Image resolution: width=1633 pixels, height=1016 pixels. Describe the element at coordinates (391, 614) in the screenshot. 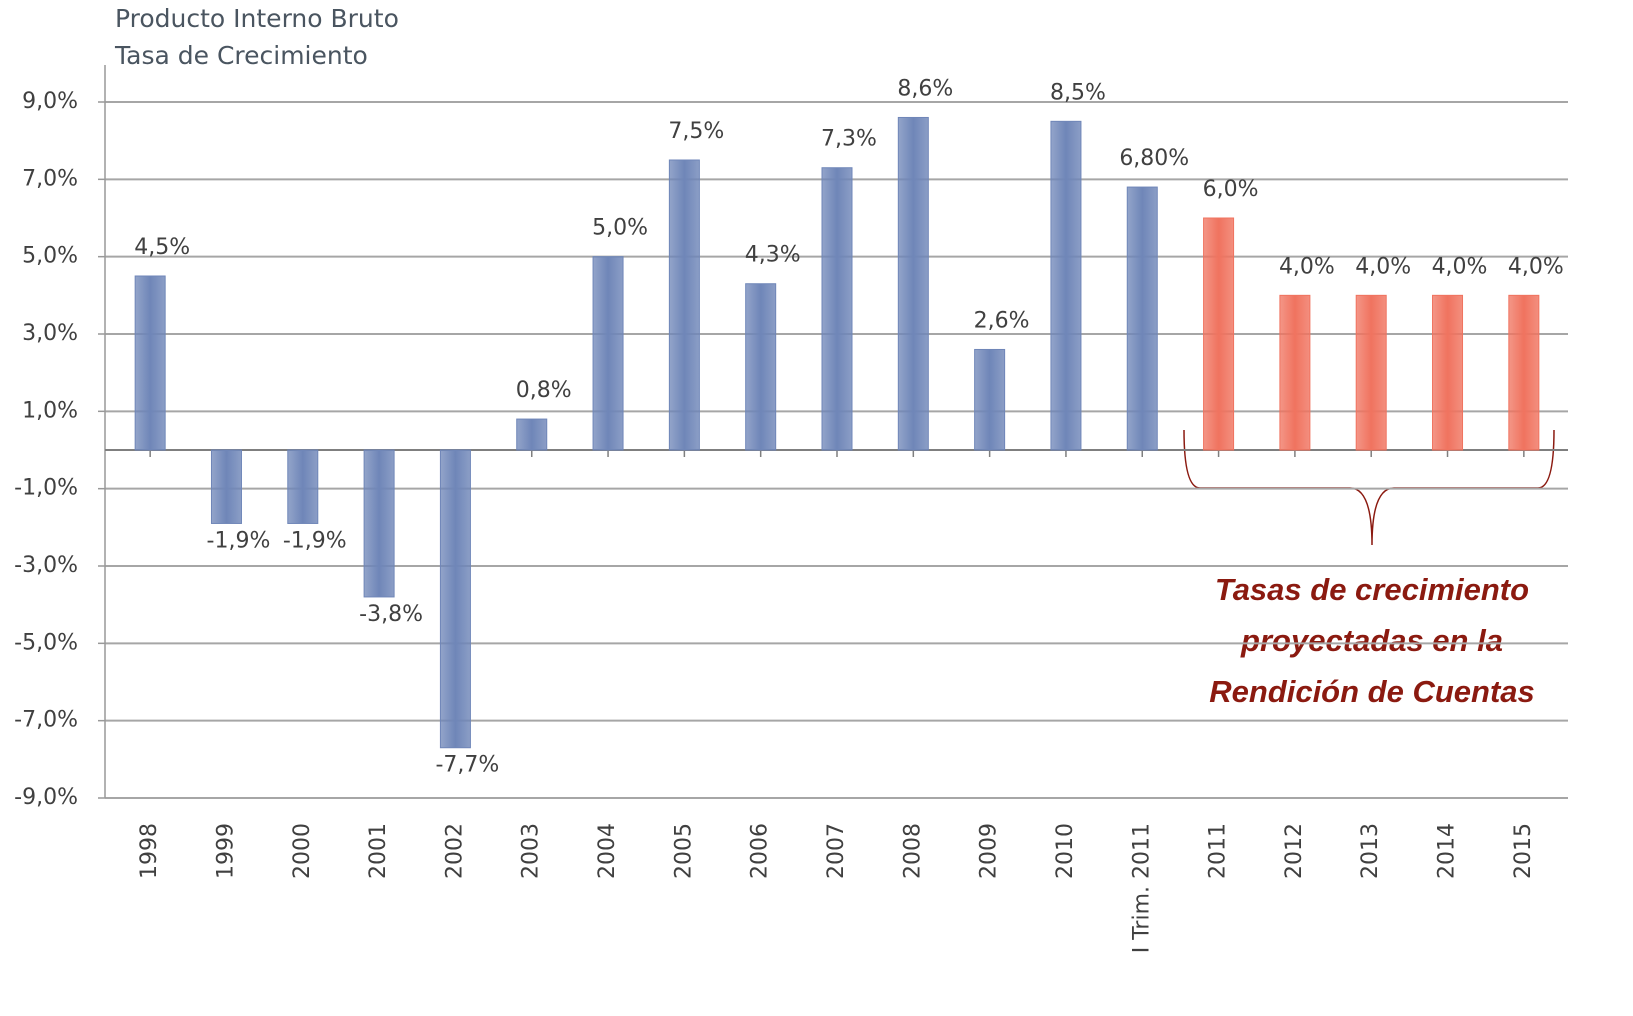

I see `data-label: -3,8%` at that location.